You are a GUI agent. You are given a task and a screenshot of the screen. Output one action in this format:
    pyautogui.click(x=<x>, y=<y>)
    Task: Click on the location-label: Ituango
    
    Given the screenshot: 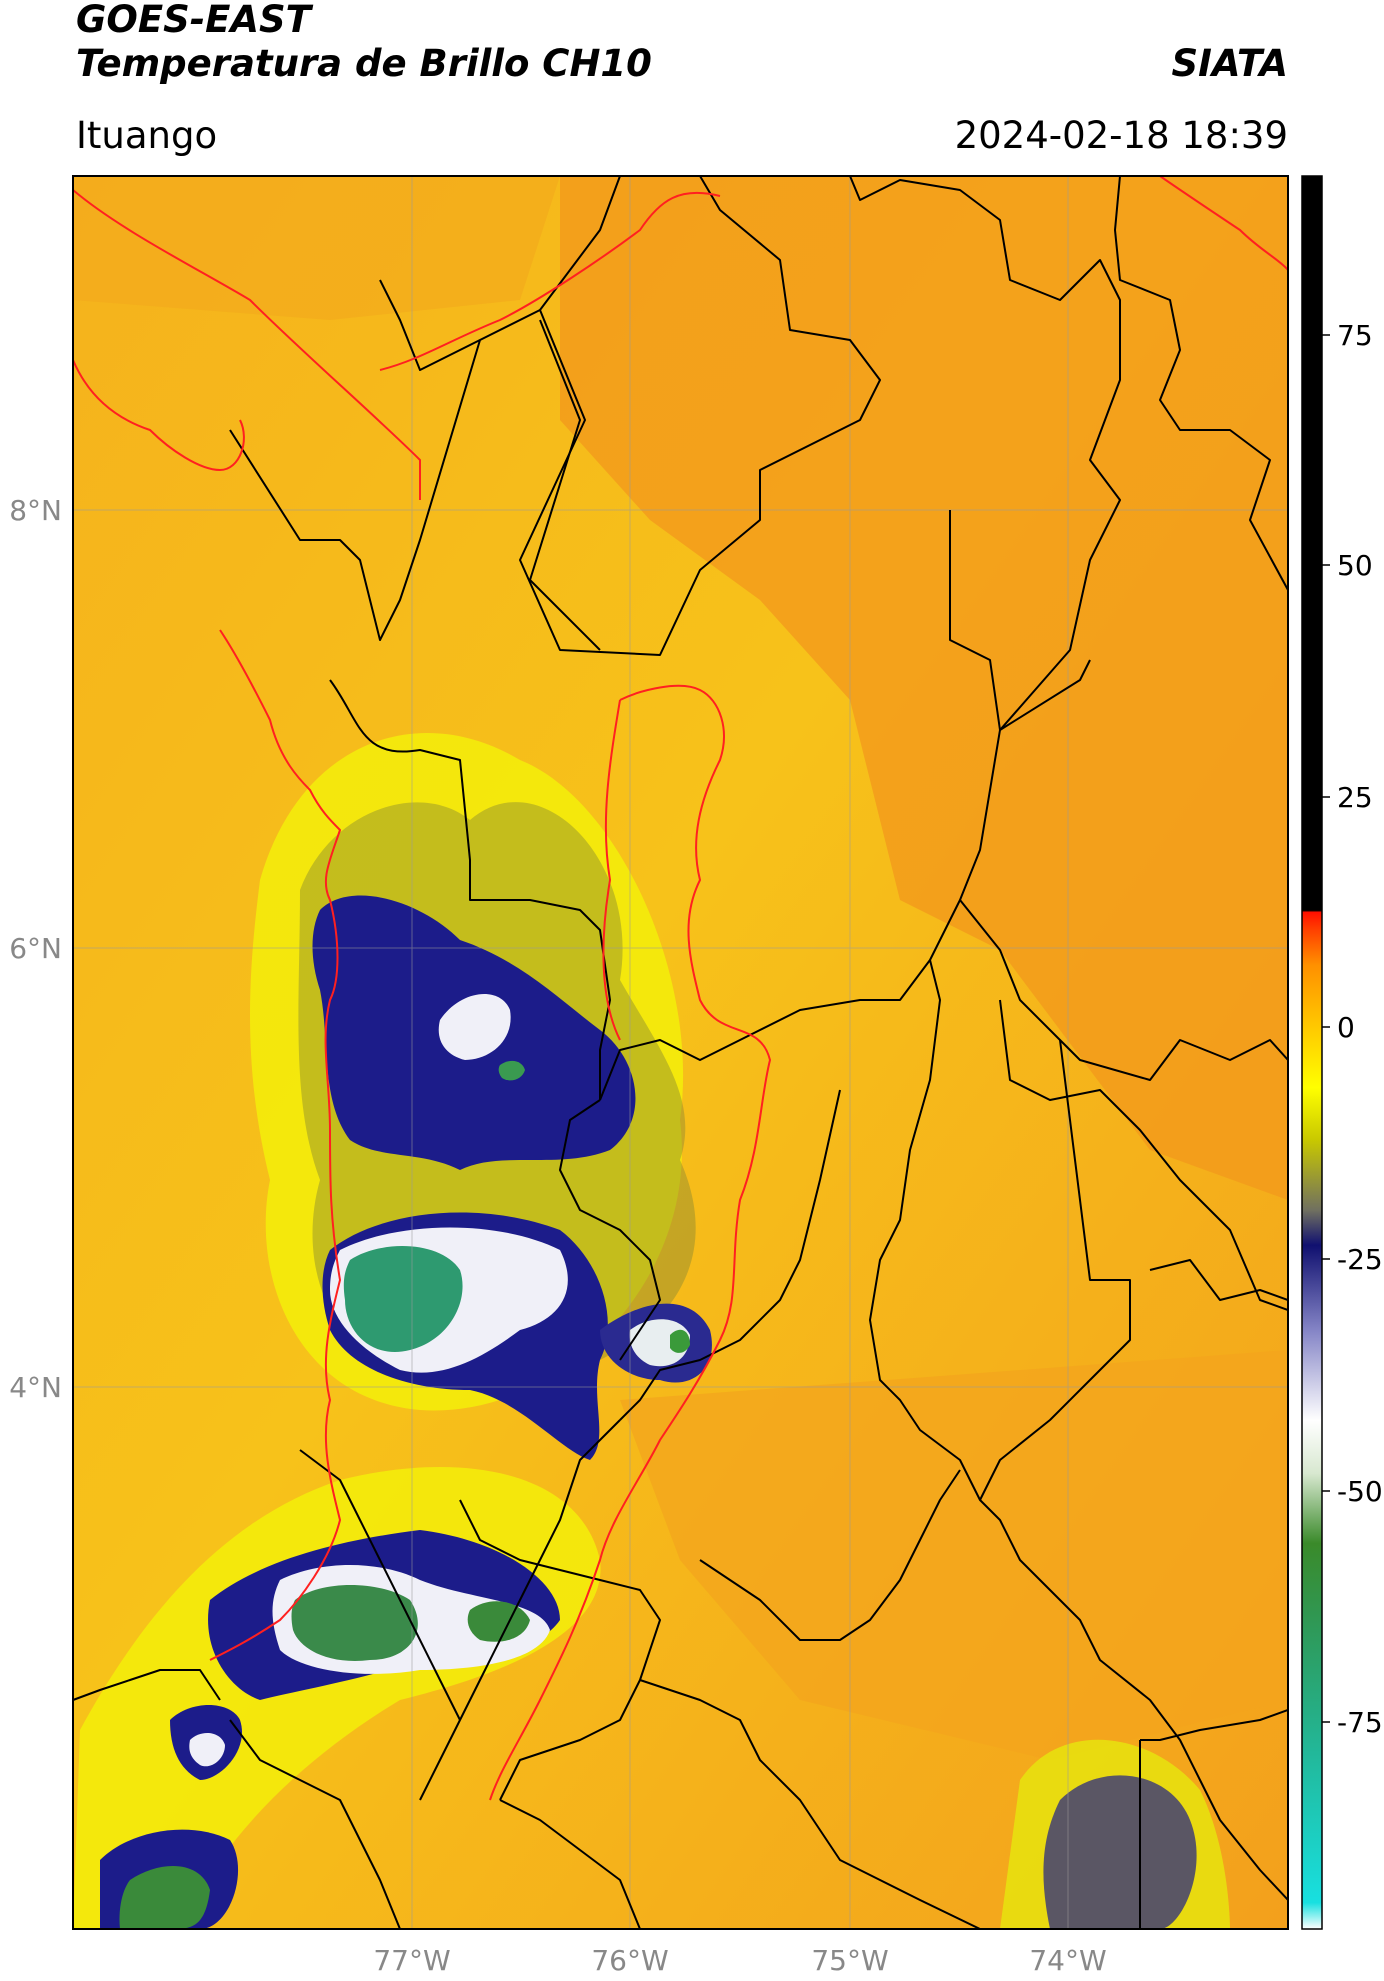 What is the action you would take?
    pyautogui.click(x=147, y=135)
    